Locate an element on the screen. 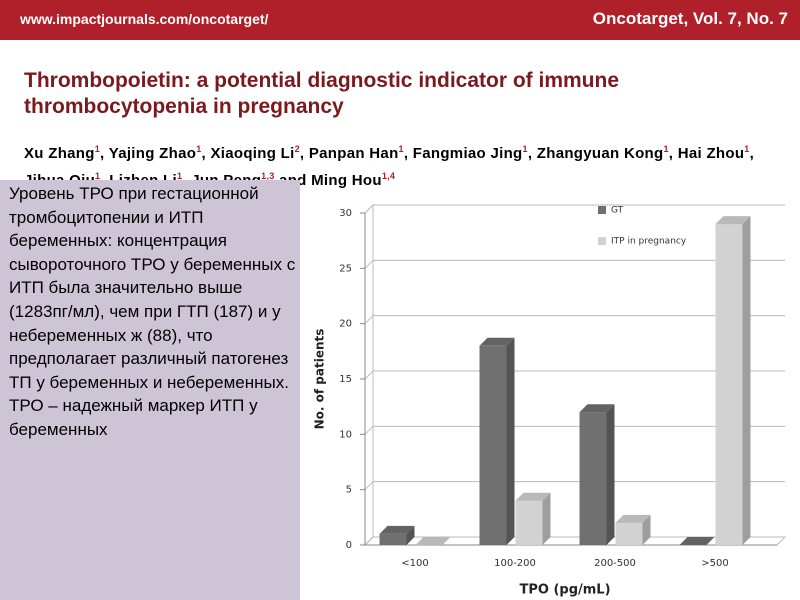  author-name: Zhangyuan Kong is located at coordinates (600, 153).